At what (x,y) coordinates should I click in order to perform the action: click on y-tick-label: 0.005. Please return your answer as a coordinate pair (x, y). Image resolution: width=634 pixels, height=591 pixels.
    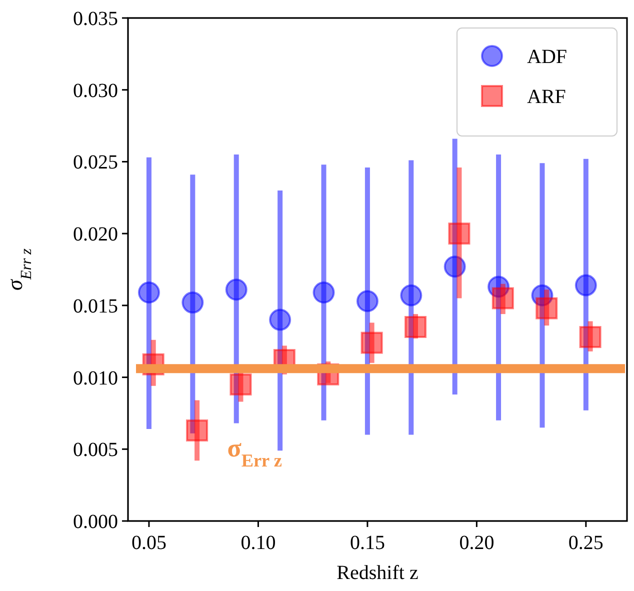
    Looking at the image, I should click on (95, 450).